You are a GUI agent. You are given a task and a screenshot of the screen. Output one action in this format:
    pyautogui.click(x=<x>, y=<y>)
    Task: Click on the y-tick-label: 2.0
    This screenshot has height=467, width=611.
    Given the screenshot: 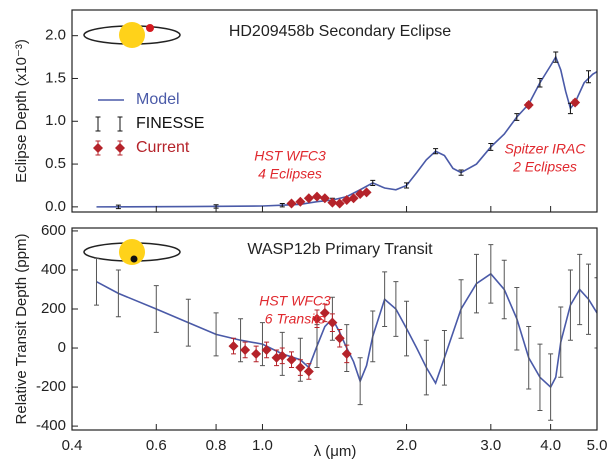 What is the action you would take?
    pyautogui.click(x=55, y=35)
    